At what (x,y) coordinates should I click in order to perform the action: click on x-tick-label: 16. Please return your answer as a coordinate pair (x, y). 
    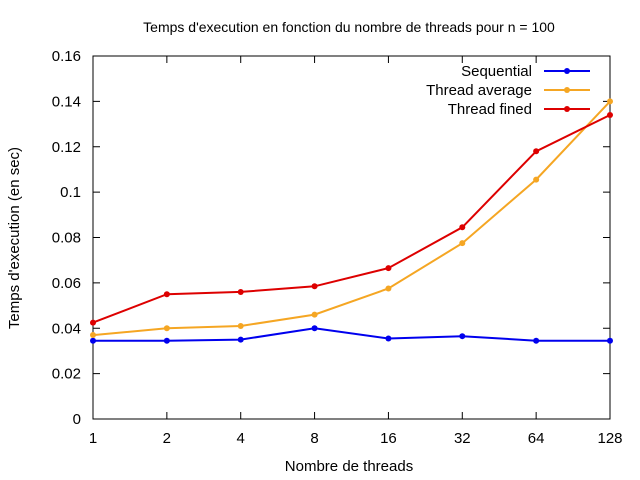
    Looking at the image, I should click on (388, 438).